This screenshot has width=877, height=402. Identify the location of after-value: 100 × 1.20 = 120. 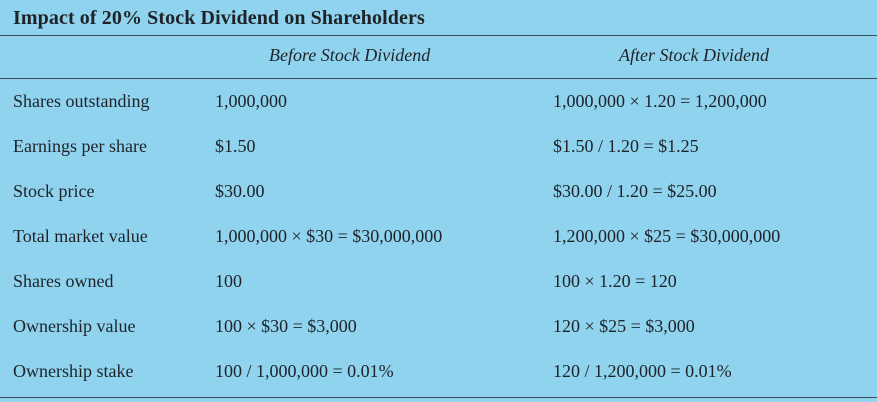
(615, 281).